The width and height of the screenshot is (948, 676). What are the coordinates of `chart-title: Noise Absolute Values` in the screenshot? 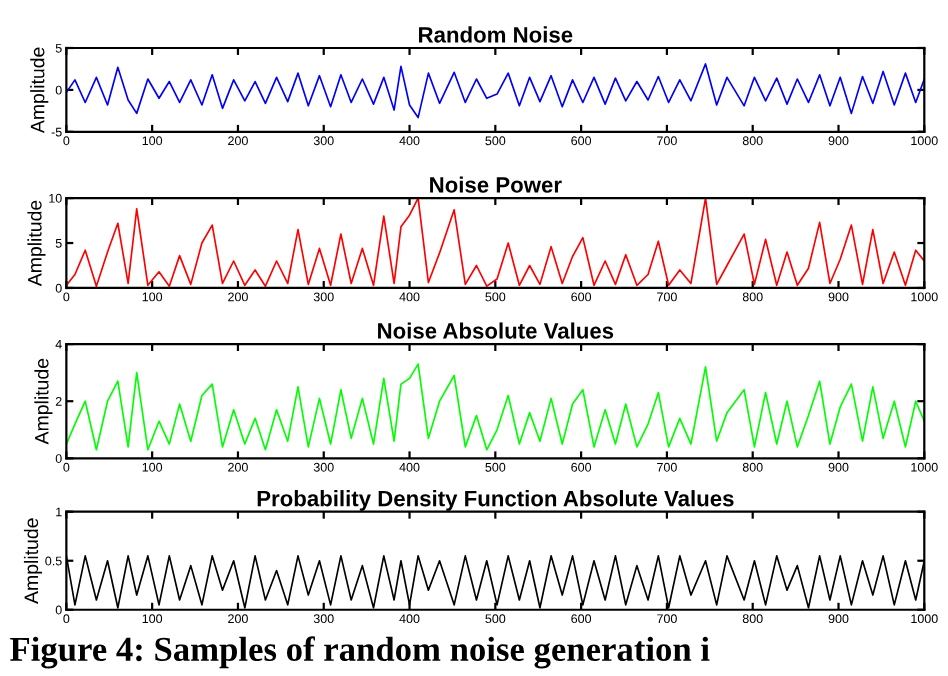 It's located at (496, 330).